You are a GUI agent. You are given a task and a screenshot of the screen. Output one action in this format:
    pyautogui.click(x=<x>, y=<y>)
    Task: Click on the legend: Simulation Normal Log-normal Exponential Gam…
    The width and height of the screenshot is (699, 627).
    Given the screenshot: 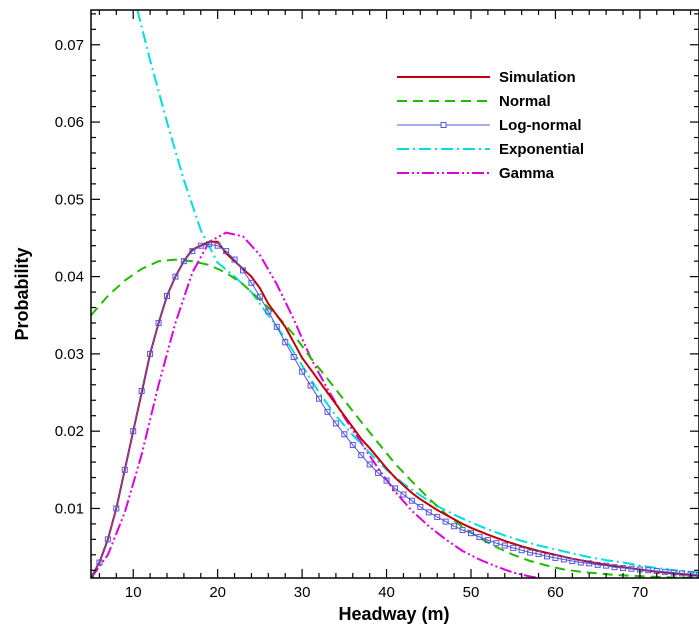 What is the action you would take?
    pyautogui.click(x=490, y=125)
    